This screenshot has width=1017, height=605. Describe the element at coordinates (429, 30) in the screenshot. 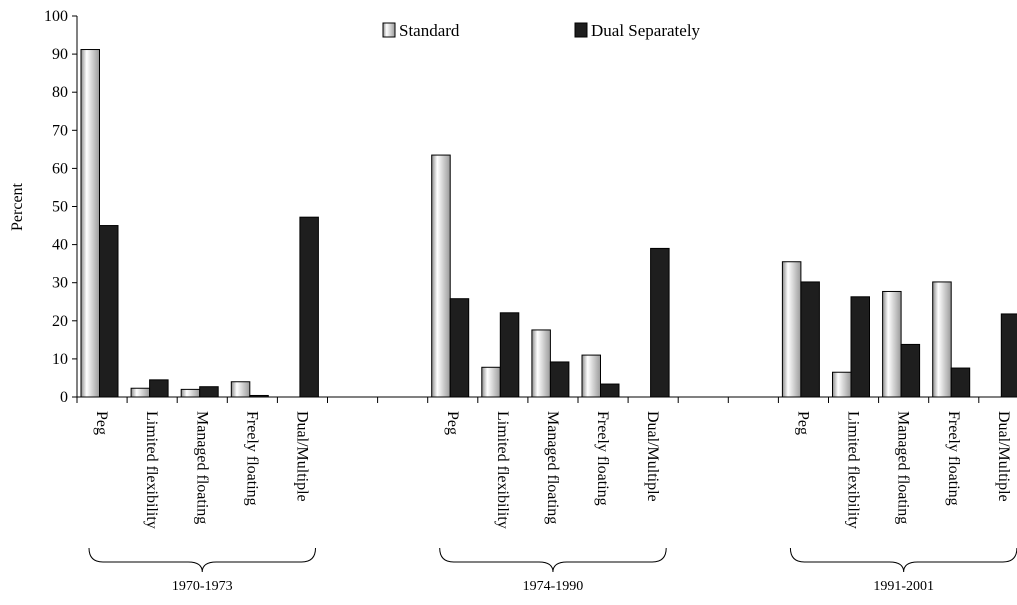

I see `legend-label-standard: Standard` at that location.